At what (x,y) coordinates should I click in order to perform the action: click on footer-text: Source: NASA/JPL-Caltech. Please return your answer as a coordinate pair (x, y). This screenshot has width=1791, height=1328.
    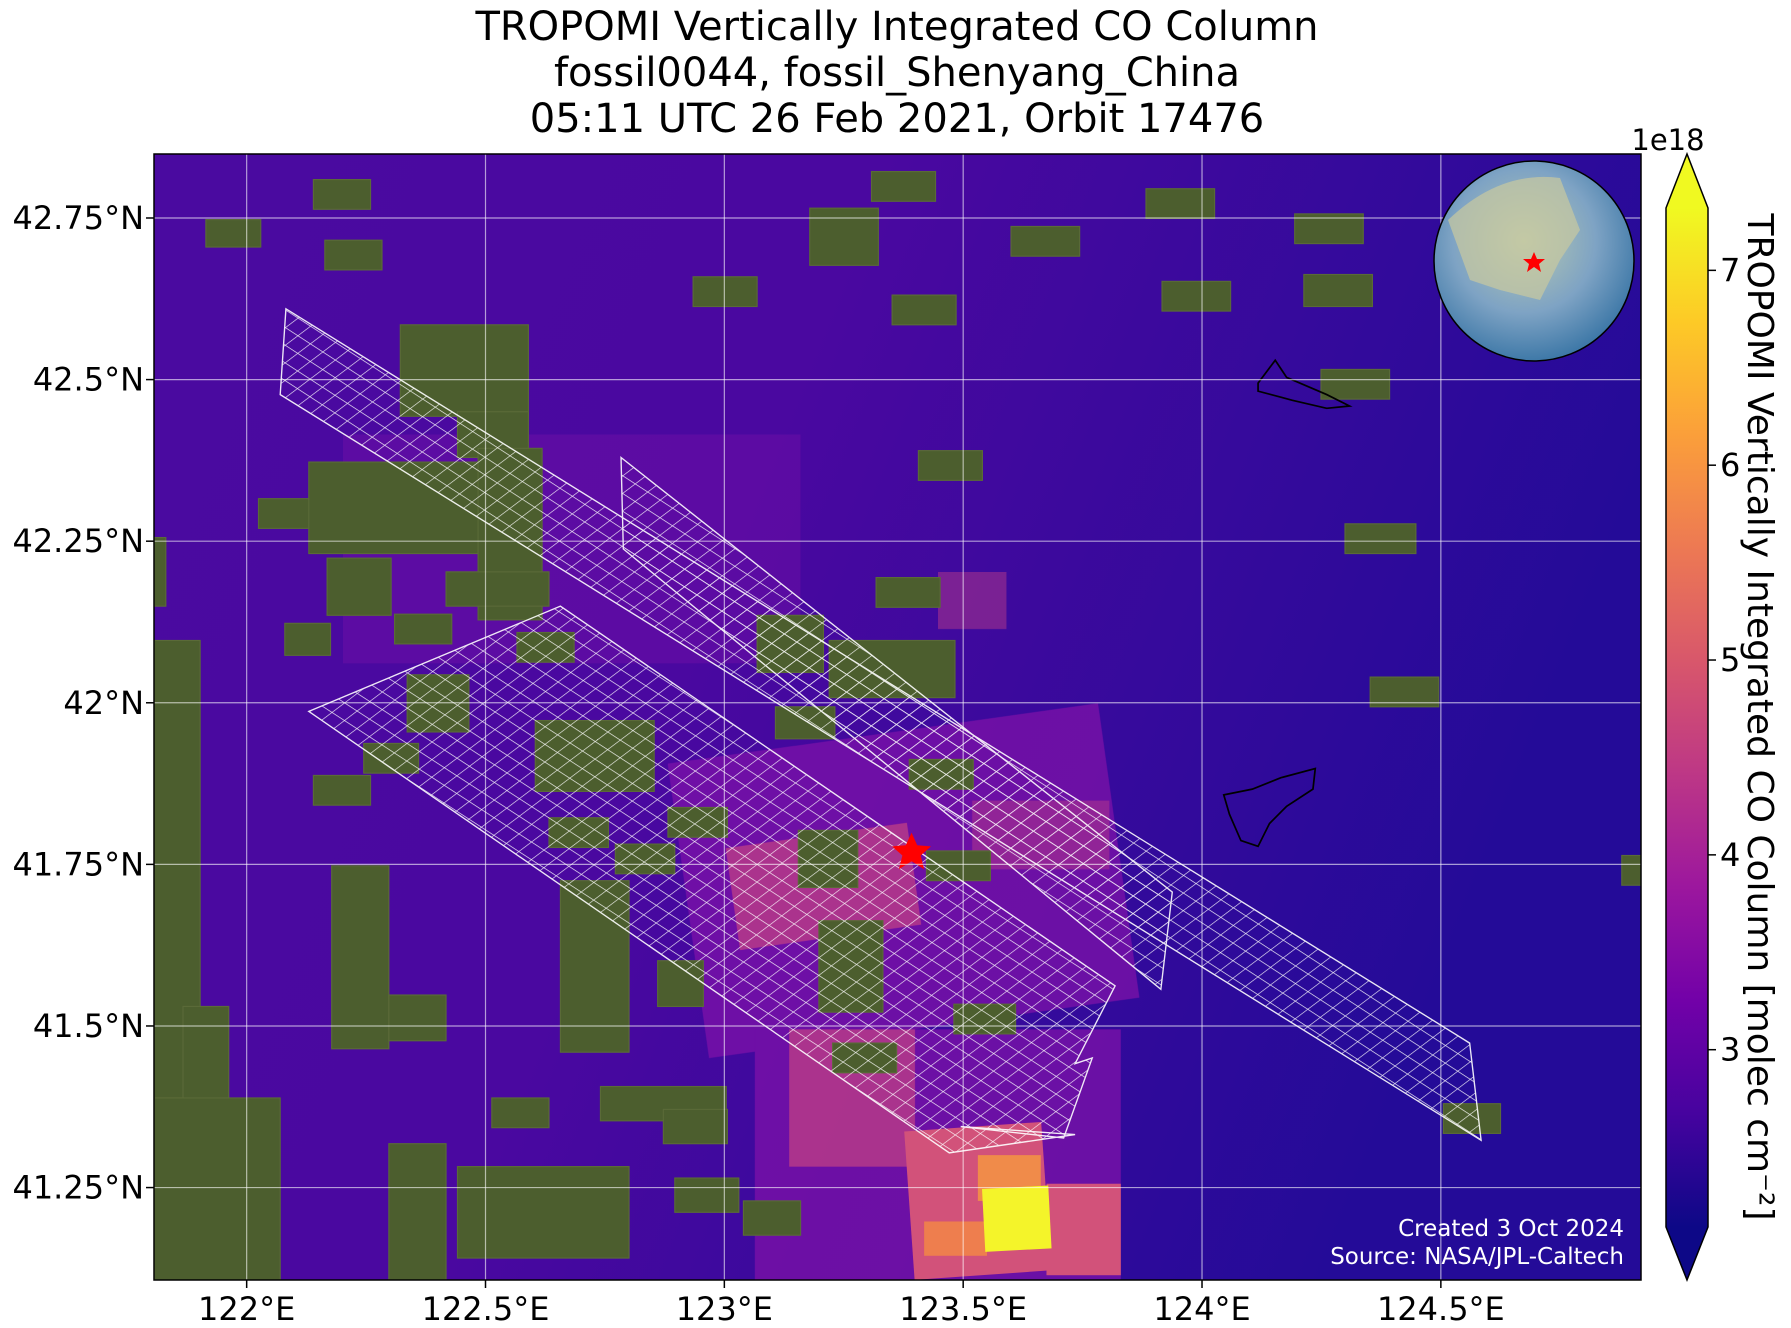
    Looking at the image, I should click on (1477, 1257).